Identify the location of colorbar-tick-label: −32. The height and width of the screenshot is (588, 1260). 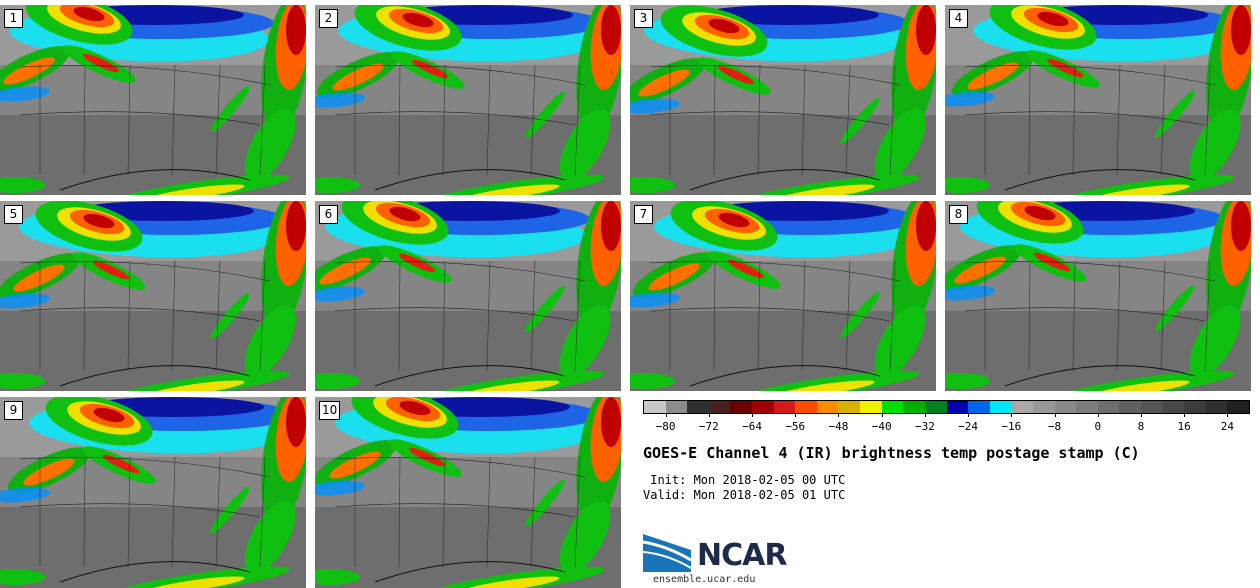
(924, 426).